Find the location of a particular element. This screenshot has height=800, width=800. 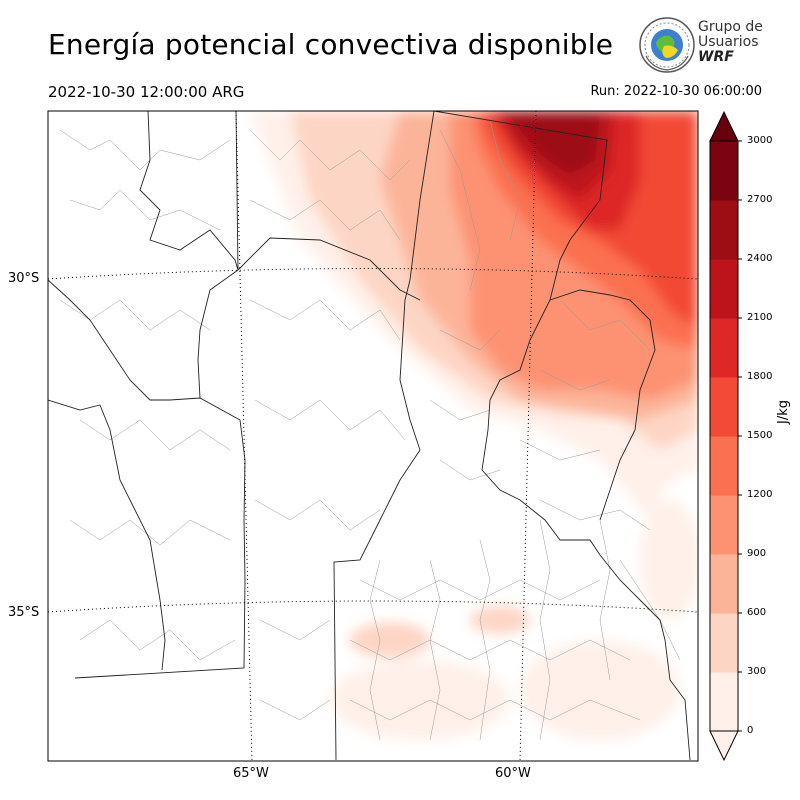

lon-label-65w: 65°W is located at coordinates (251, 773).